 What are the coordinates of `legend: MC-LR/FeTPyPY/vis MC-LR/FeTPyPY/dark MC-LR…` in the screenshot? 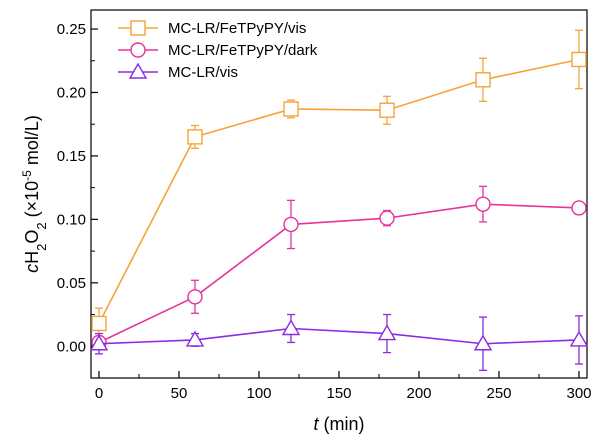 It's located at (218, 50).